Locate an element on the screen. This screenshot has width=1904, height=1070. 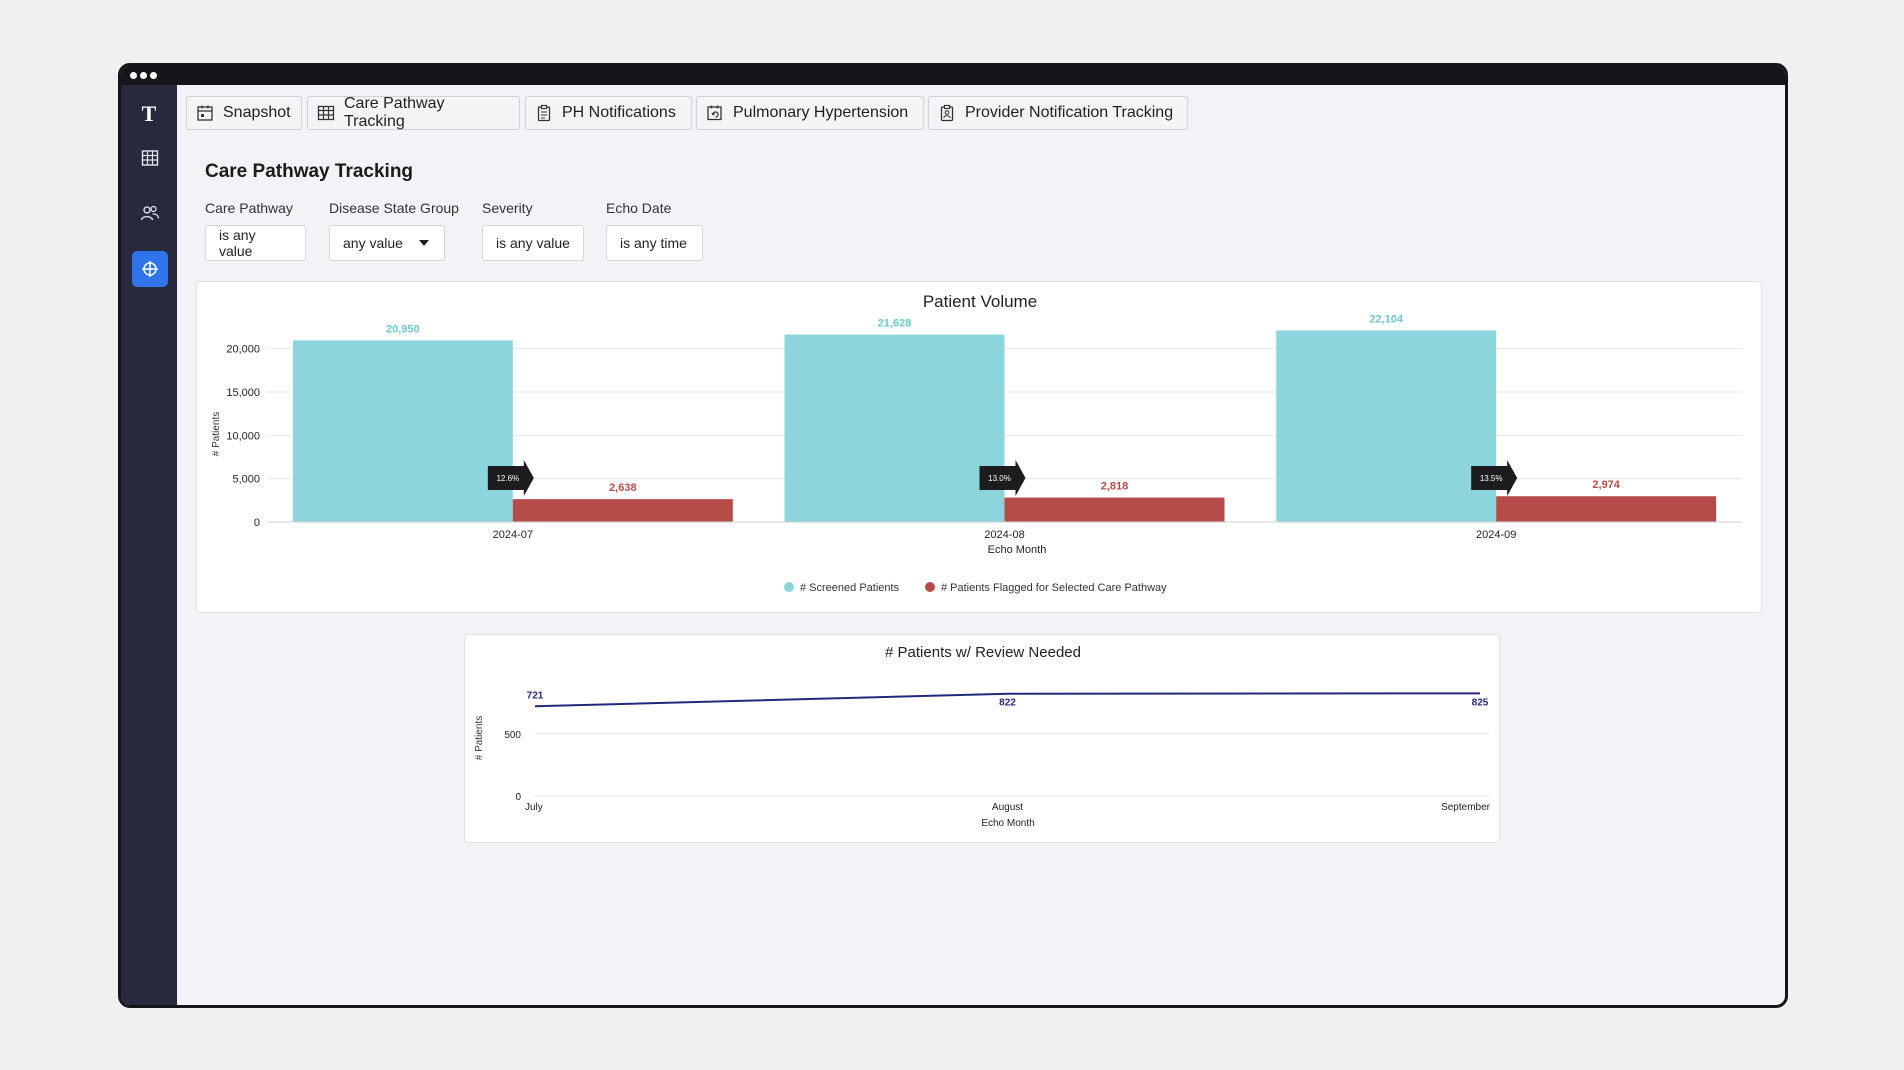
sidebar: T is located at coordinates (149, 545).